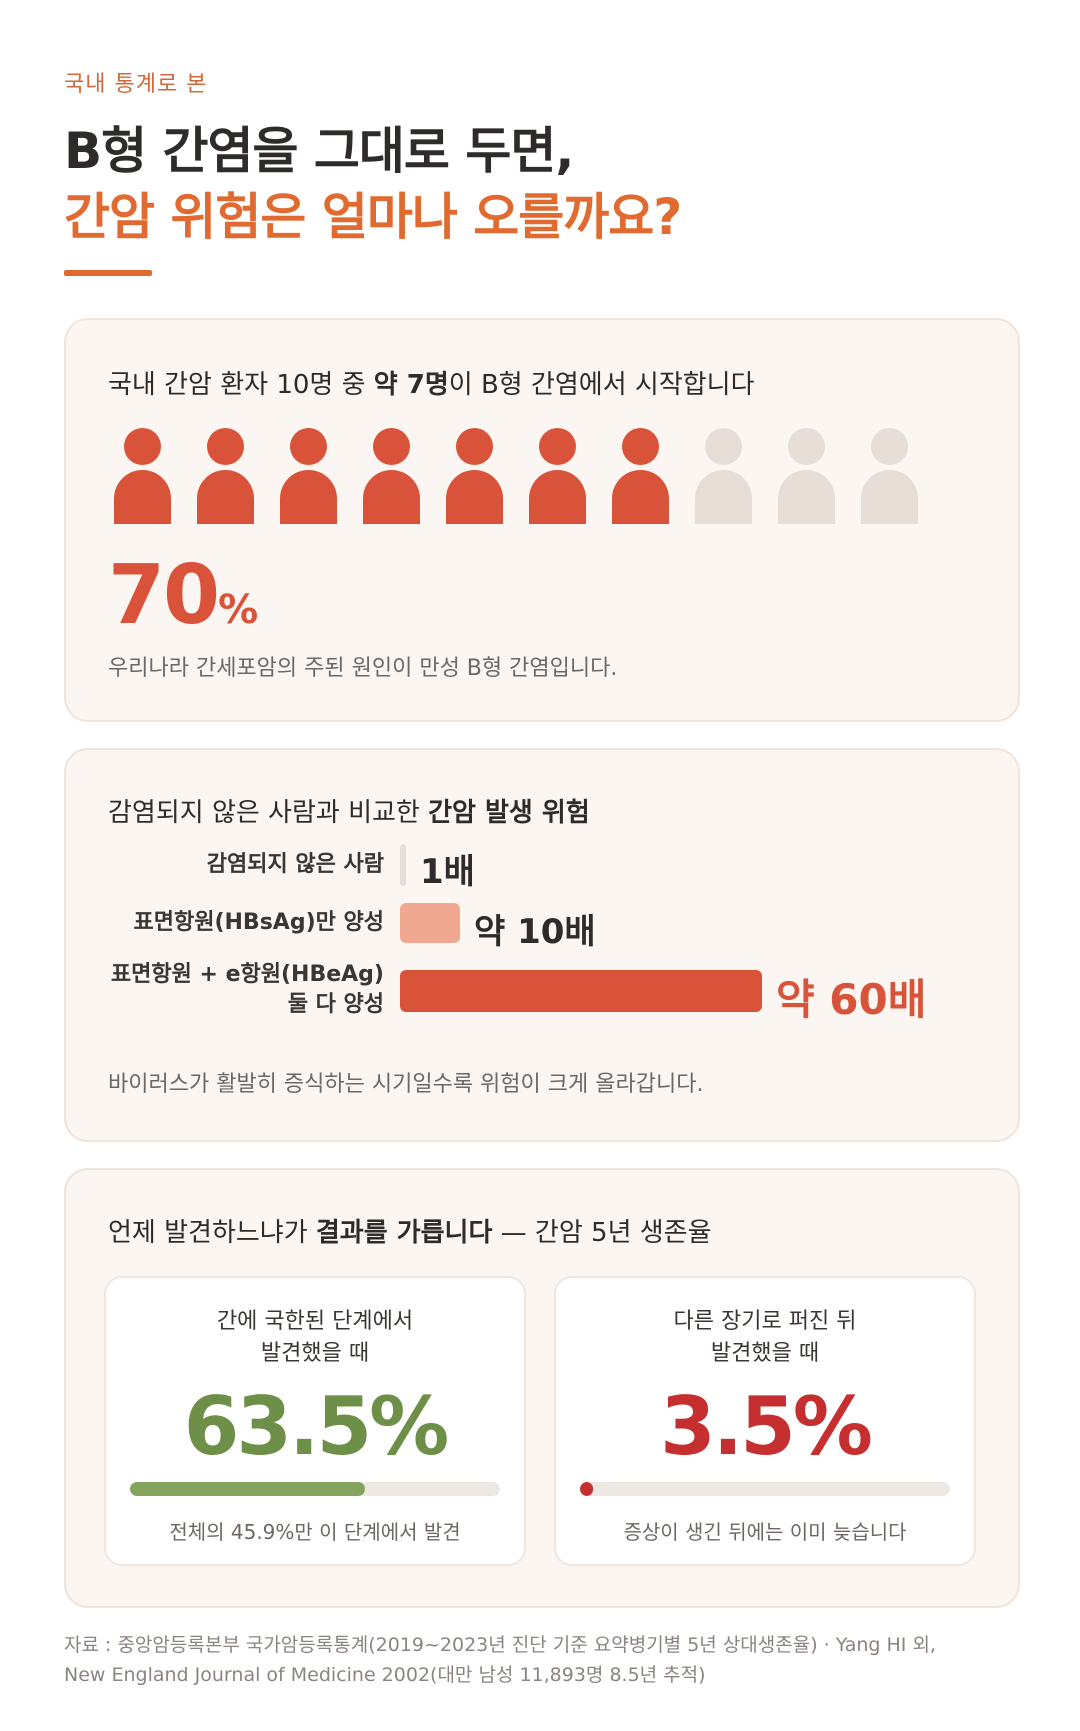  Describe the element at coordinates (851, 999) in the screenshot. I see `risk-value-3: 약 60배` at that location.